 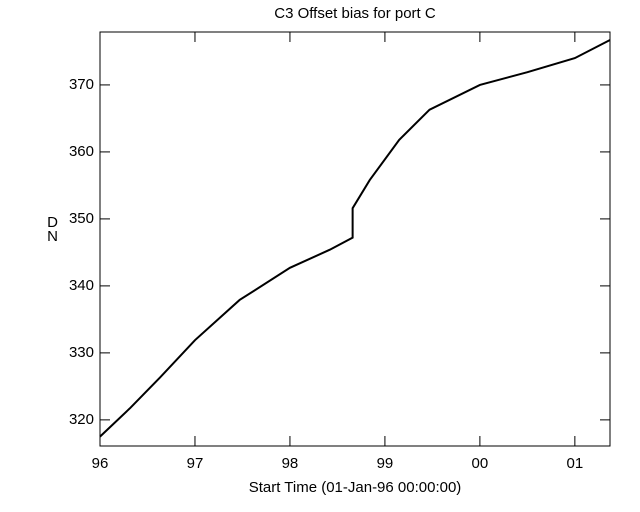 I want to click on x-tick-label: 98, so click(x=290, y=463).